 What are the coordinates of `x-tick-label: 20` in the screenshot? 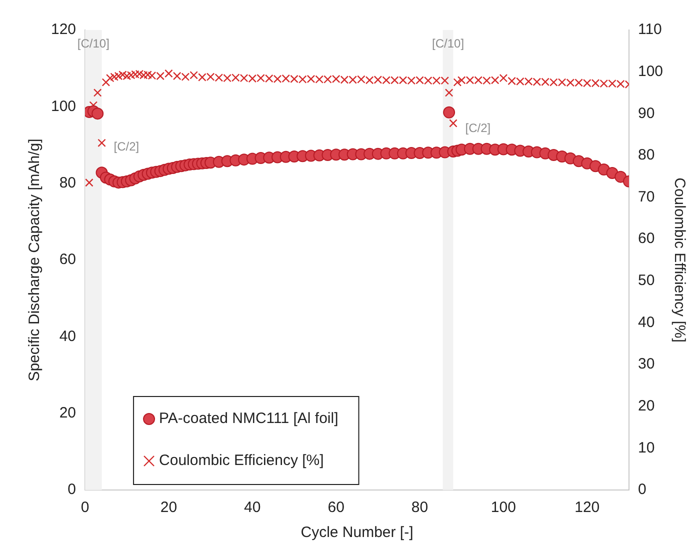 It's located at (169, 507).